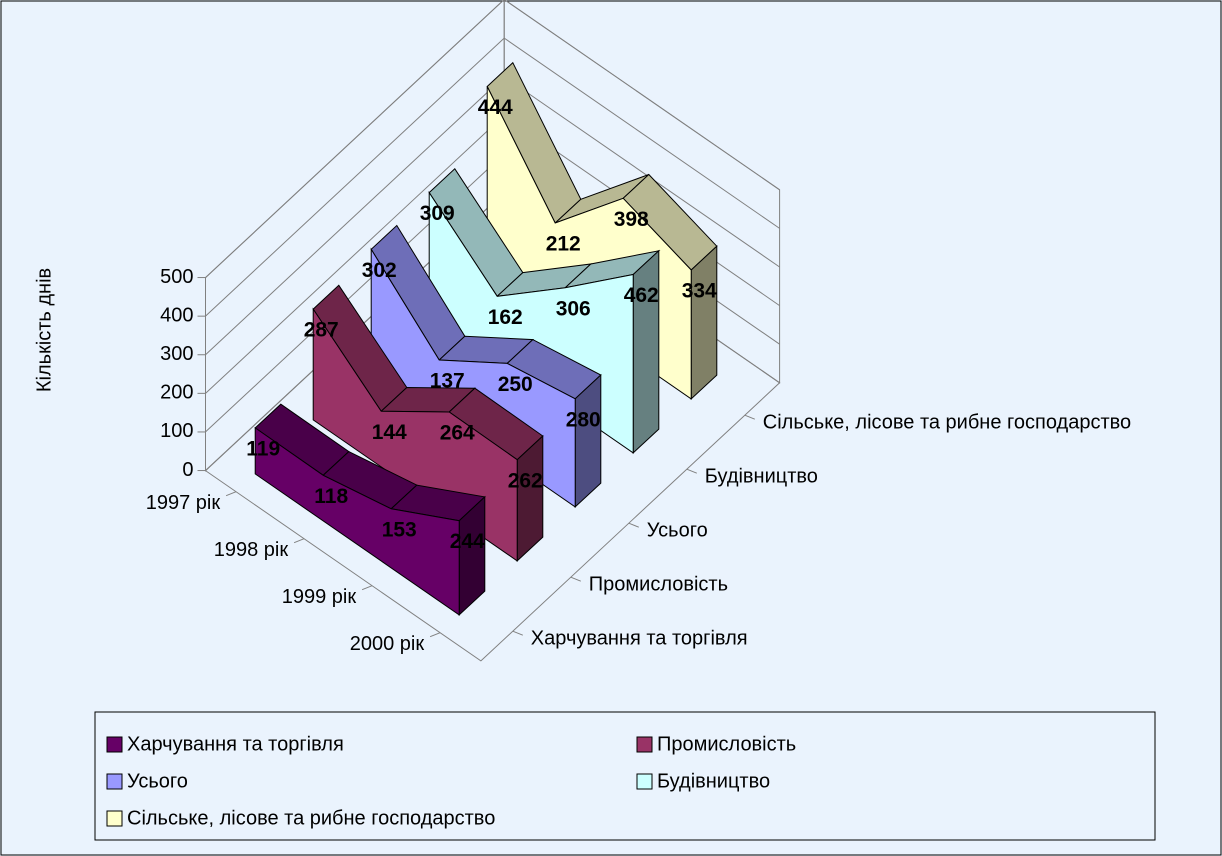 This screenshot has width=1222, height=856. I want to click on y-tick-label: 200, so click(176, 393).